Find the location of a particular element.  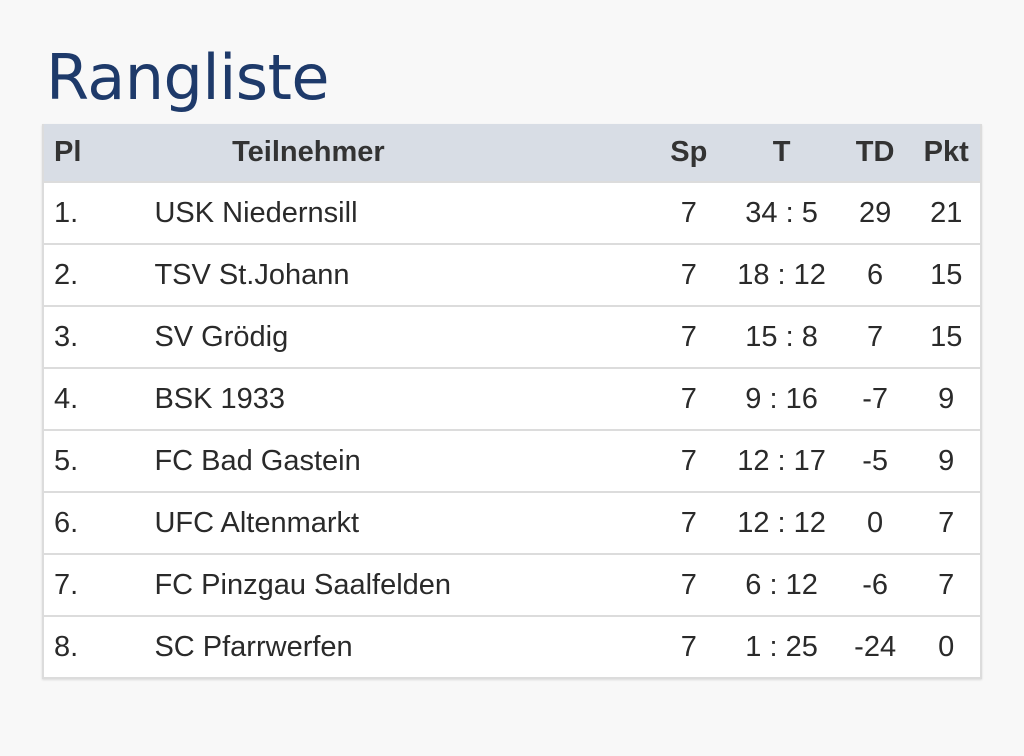

cell-participant: SC Pfarrwerfen is located at coordinates (398, 647).